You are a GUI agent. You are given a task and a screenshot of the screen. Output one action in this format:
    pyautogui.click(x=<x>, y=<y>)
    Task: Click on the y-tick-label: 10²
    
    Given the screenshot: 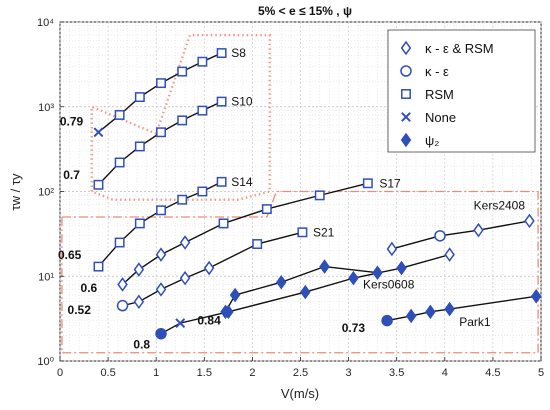 What is the action you would take?
    pyautogui.click(x=46, y=193)
    